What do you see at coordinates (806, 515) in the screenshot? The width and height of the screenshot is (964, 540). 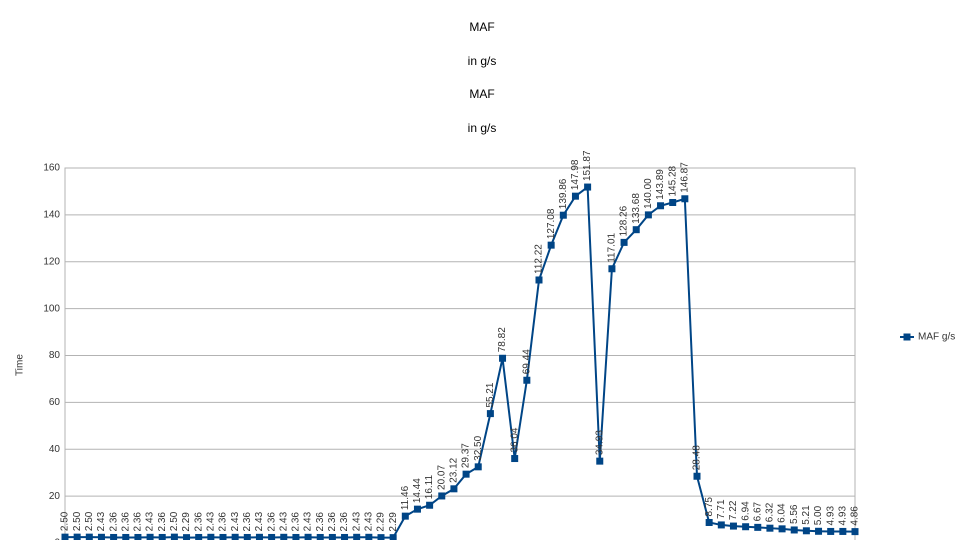 I see `data-label: 5.21` at bounding box center [806, 515].